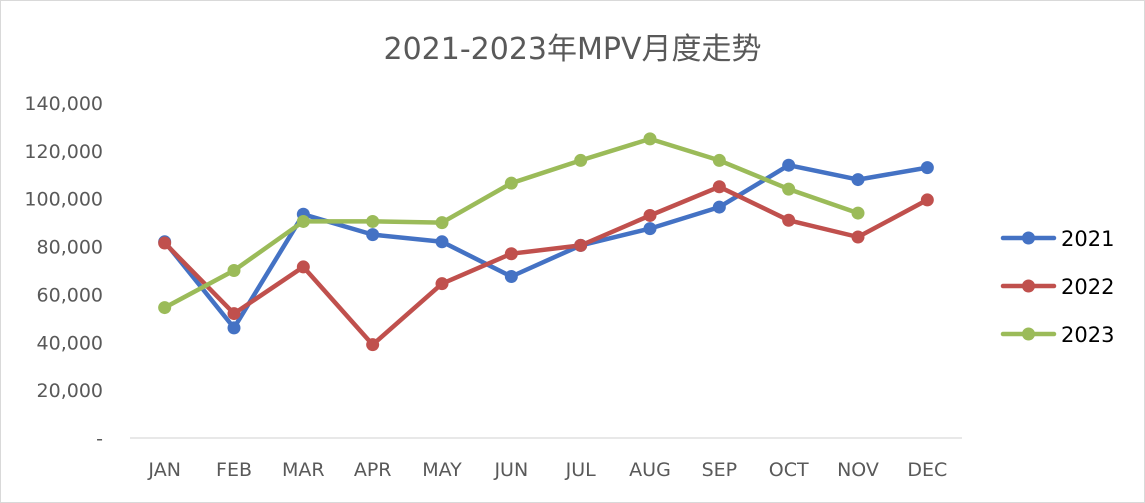 This screenshot has height=503, width=1145. What do you see at coordinates (510, 470) in the screenshot?
I see `x-tick-label: JUN` at bounding box center [510, 470].